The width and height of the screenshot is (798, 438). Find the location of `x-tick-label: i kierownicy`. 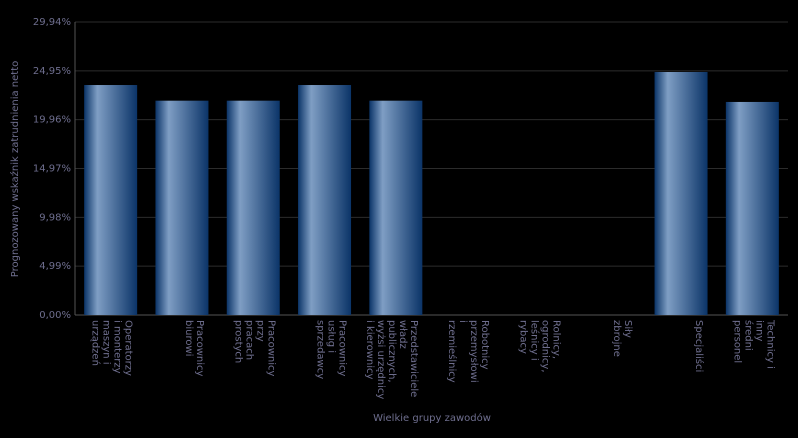

x-tick-label: i kierownicy is located at coordinates (369, 349).